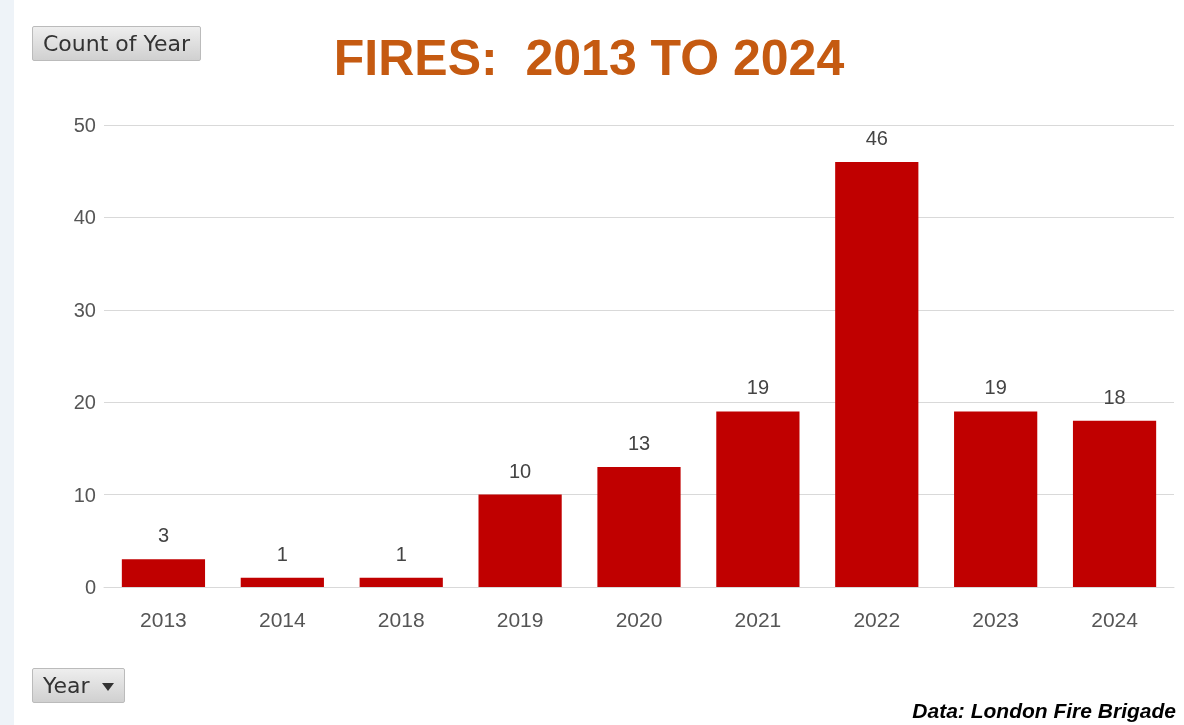 This screenshot has height=725, width=1184. What do you see at coordinates (876, 137) in the screenshot?
I see `data-label: 46` at bounding box center [876, 137].